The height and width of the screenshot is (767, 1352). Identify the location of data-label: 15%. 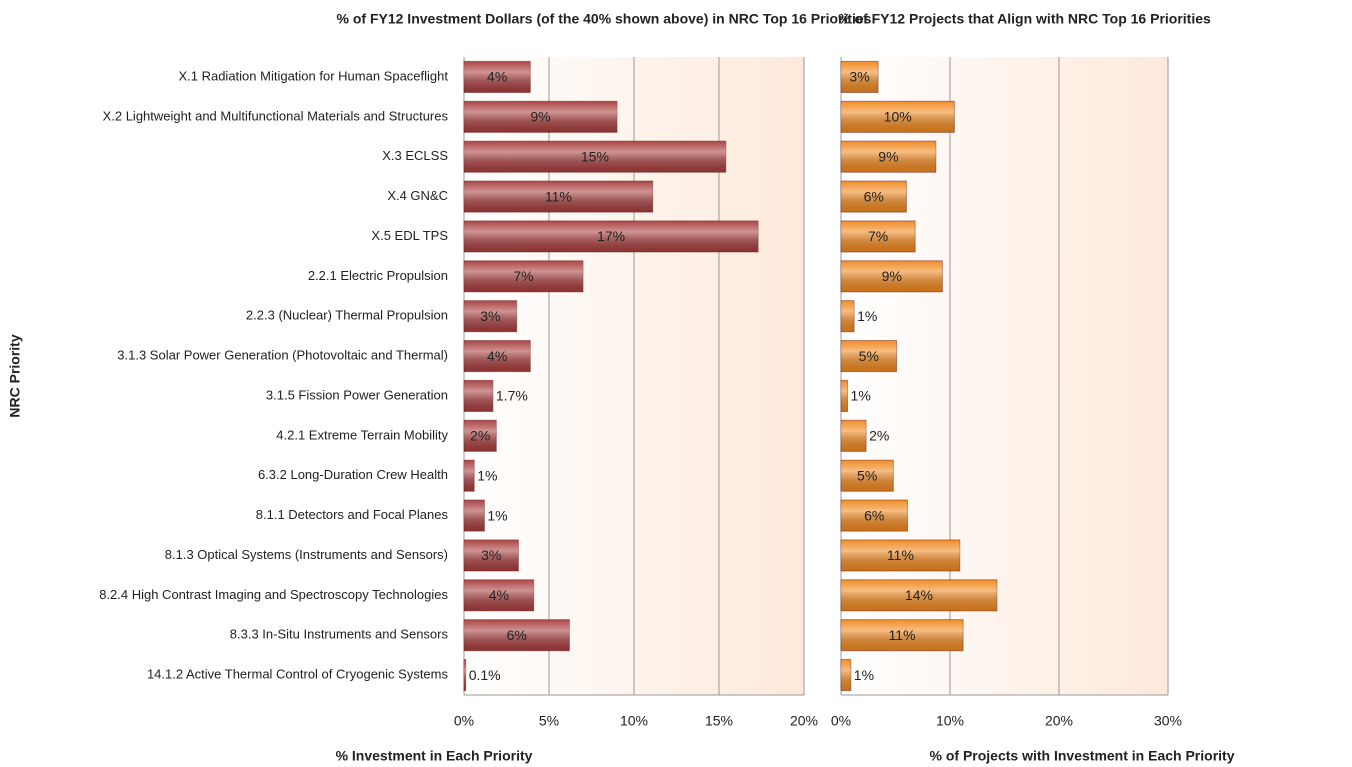
(595, 156).